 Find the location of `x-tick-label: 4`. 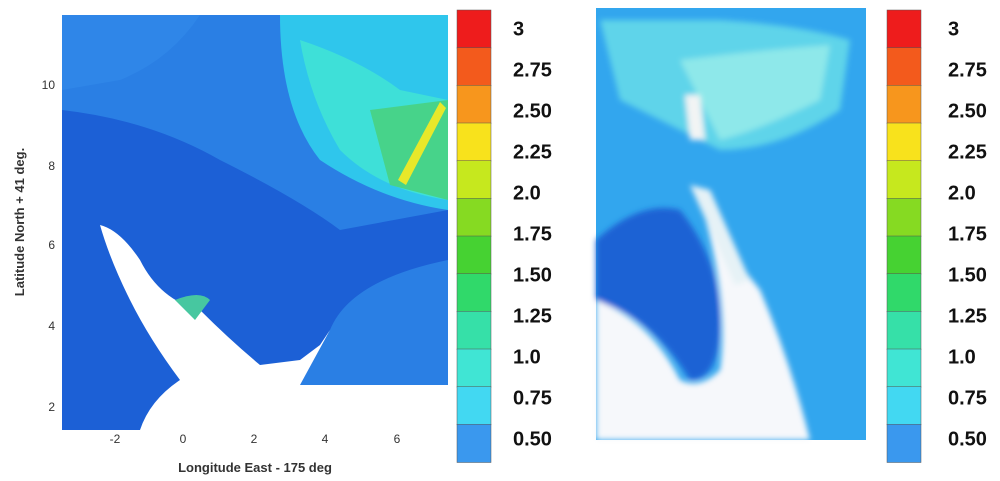

x-tick-label: 4 is located at coordinates (325, 439).